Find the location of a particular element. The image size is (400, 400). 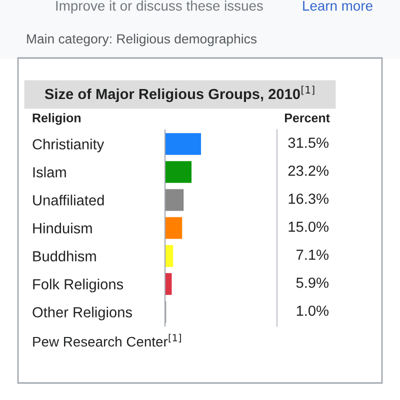

text: Improve it or discuss these issues is located at coordinates (159, 7).